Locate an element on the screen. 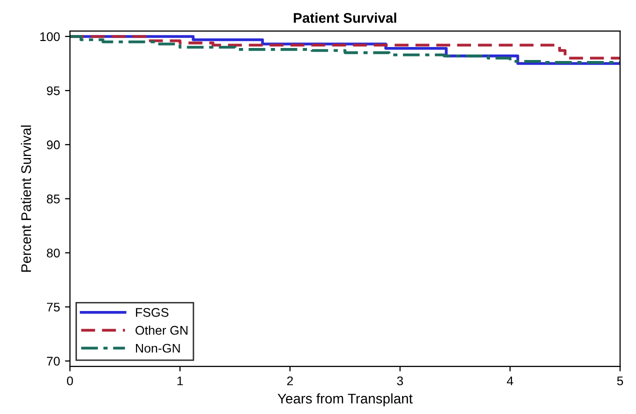 The height and width of the screenshot is (414, 636). x-tick-label: 2 is located at coordinates (290, 381).